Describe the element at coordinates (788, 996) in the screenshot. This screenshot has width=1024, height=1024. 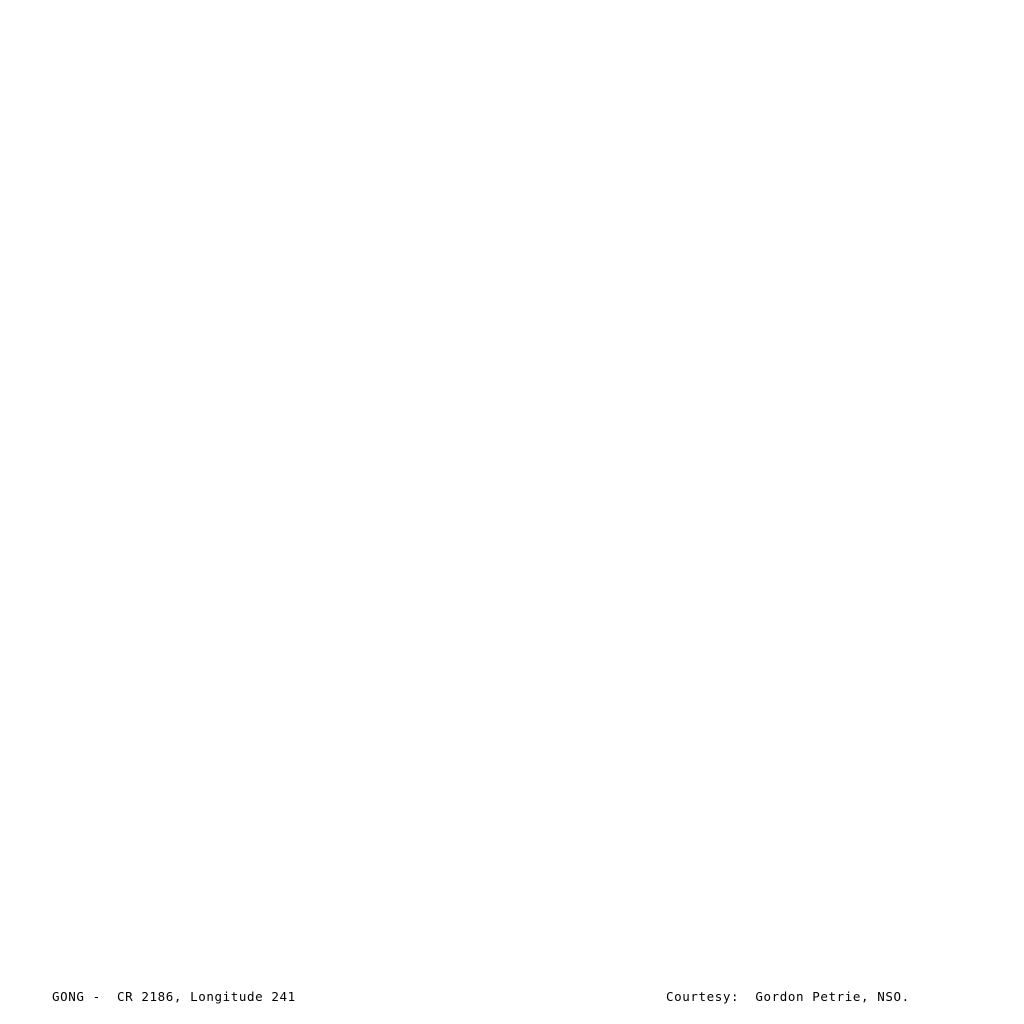
I see `caption-courtesy-credit: Courtesy: Gordon Petrie, NSO.` at that location.